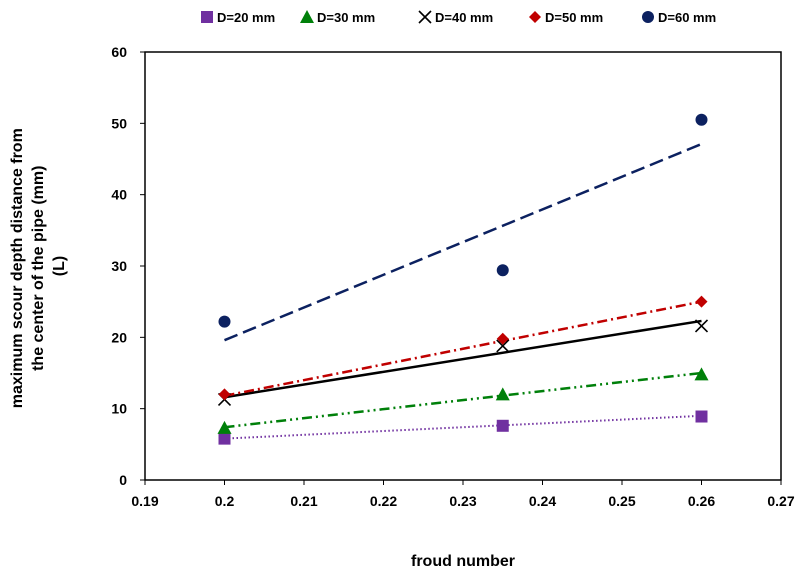 The height and width of the screenshot is (572, 805). Describe the element at coordinates (119, 195) in the screenshot. I see `y-tick-label: 40` at that location.